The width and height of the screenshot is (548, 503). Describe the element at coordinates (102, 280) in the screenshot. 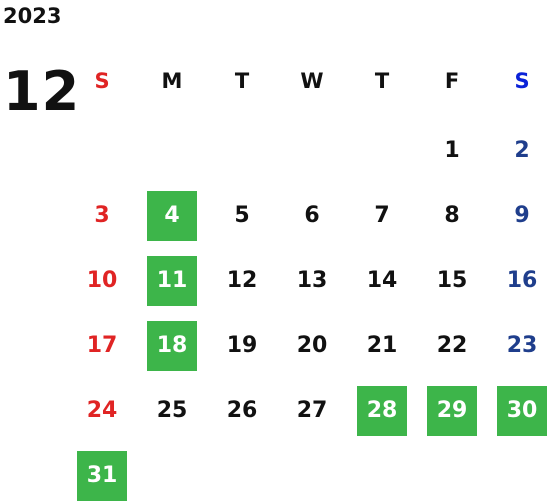

I see `day: 10` at that location.